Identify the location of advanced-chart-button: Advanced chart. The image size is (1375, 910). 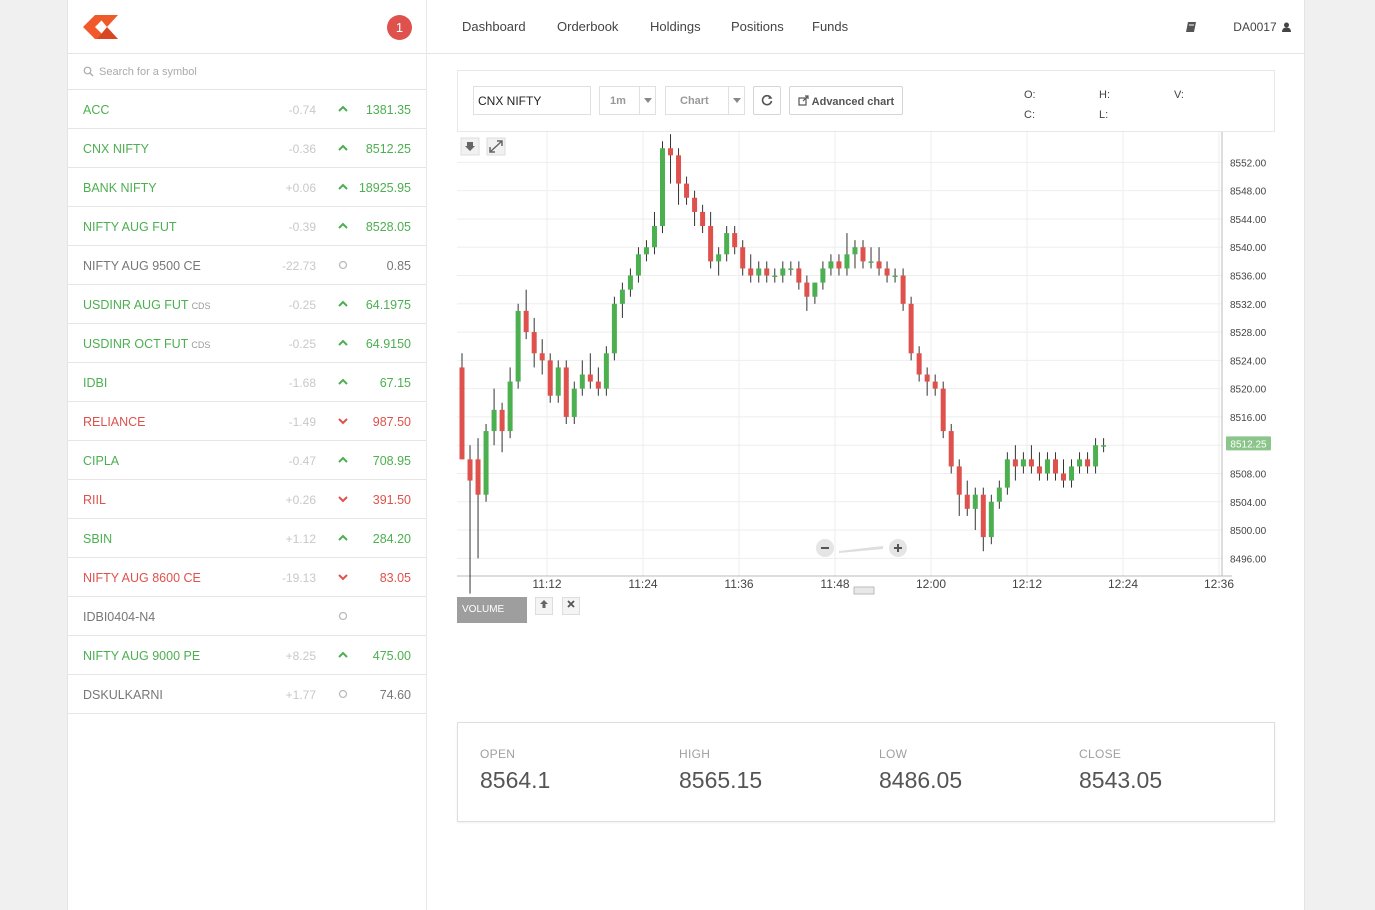
(846, 100).